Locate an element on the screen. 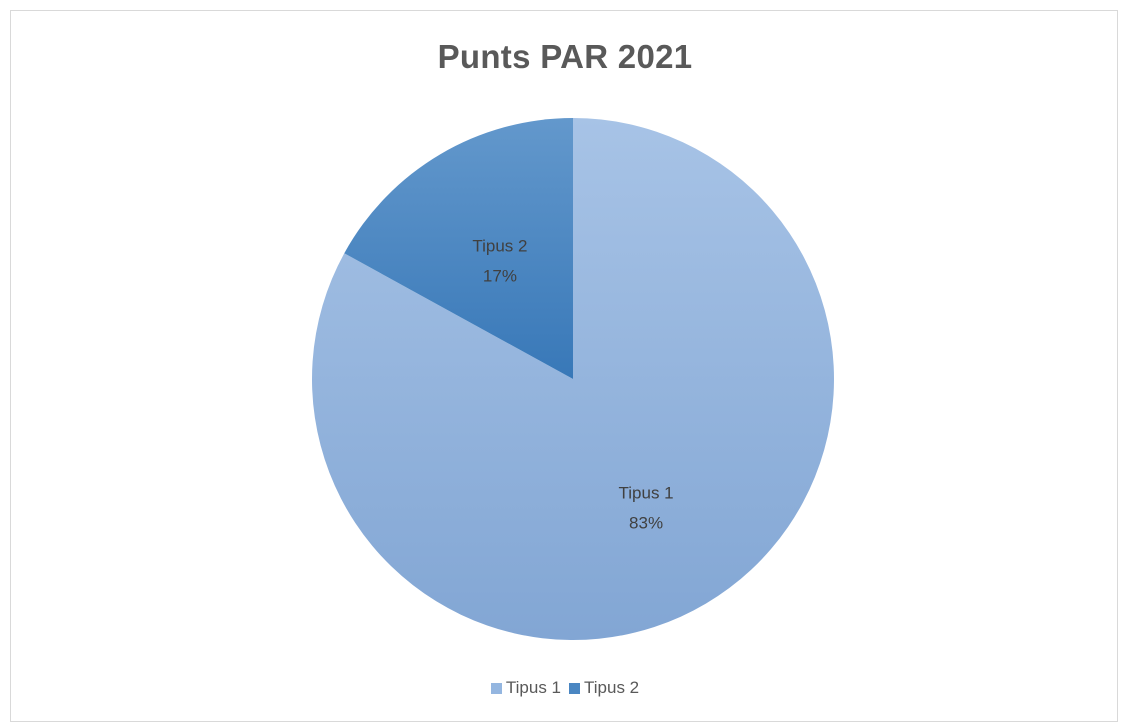 The height and width of the screenshot is (724, 1130). data-label-name-tipus-2: Tipus 2 is located at coordinates (499, 245).